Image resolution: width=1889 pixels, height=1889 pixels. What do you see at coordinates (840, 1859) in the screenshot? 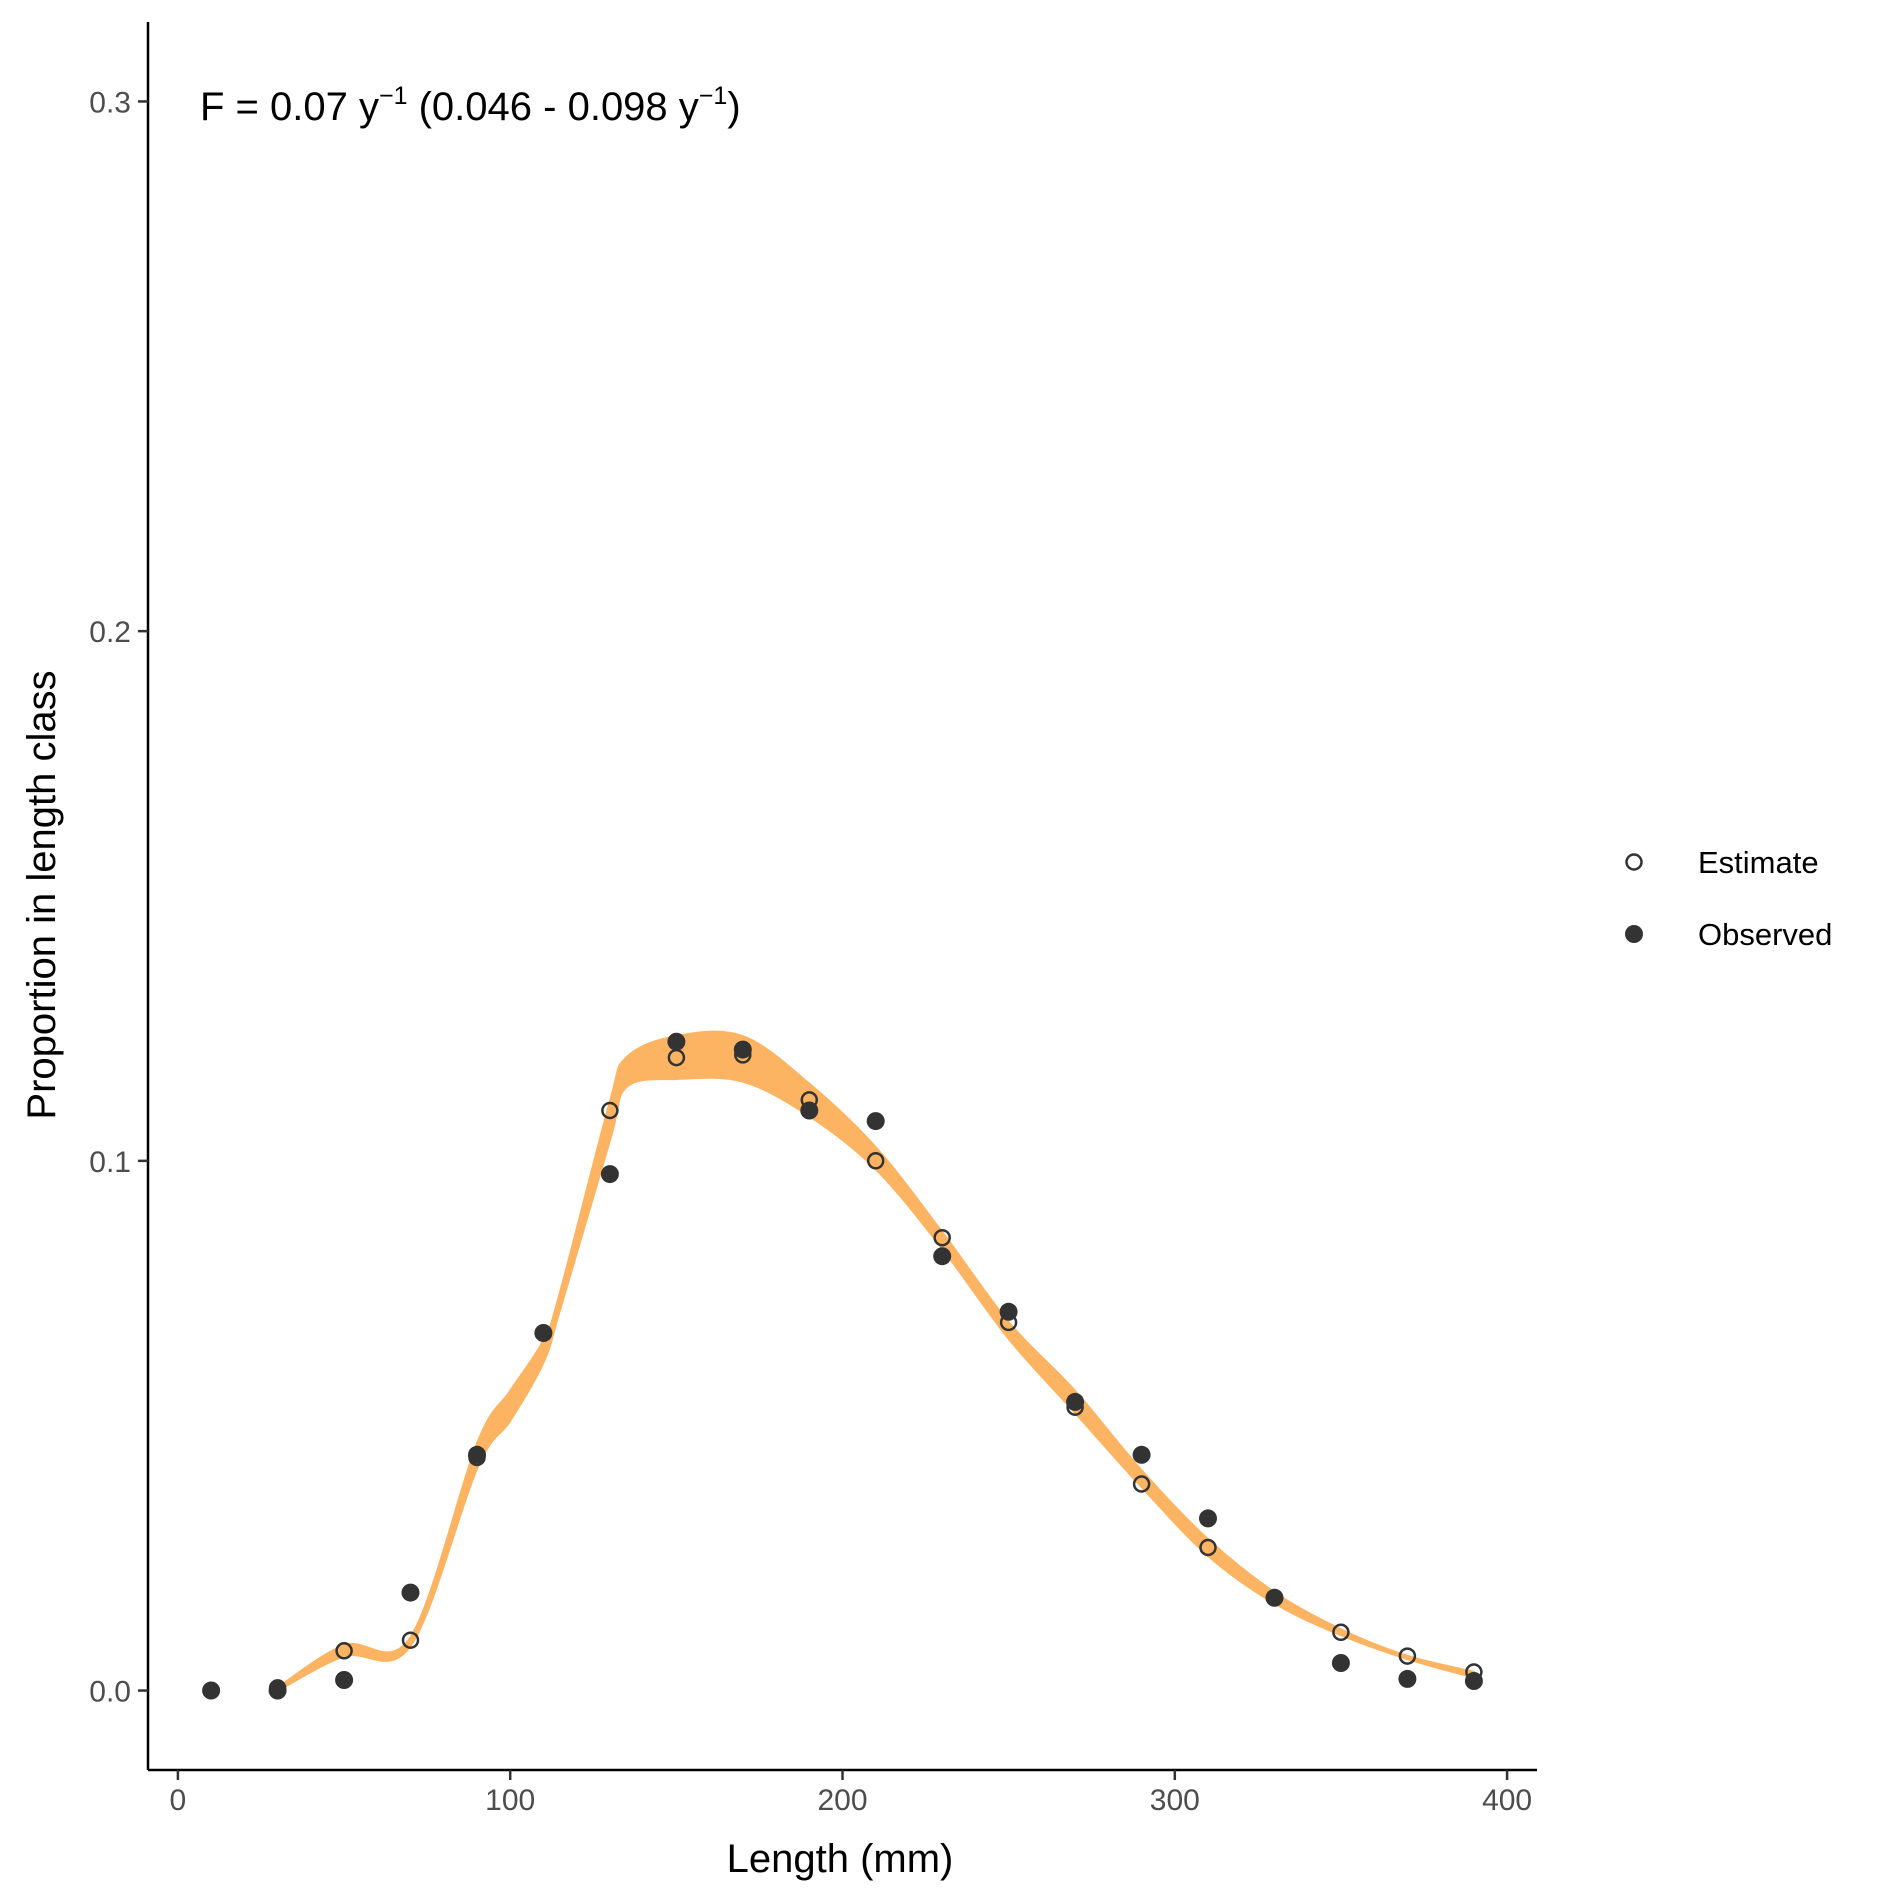
I see `x-axis-title: Length (mm)` at bounding box center [840, 1859].